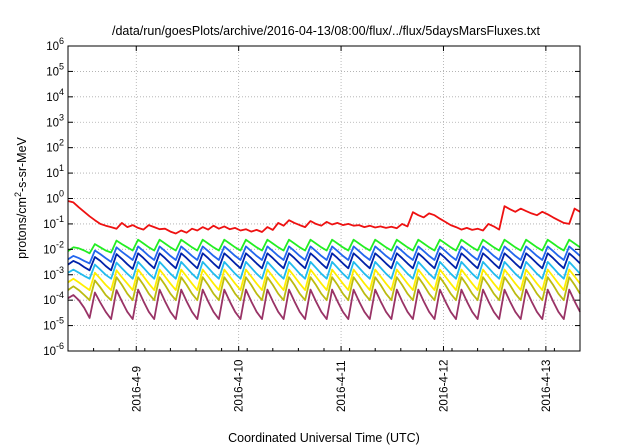  What do you see at coordinates (444, 386) in the screenshot?
I see `x-tick-label: 2016-4-12` at bounding box center [444, 386].